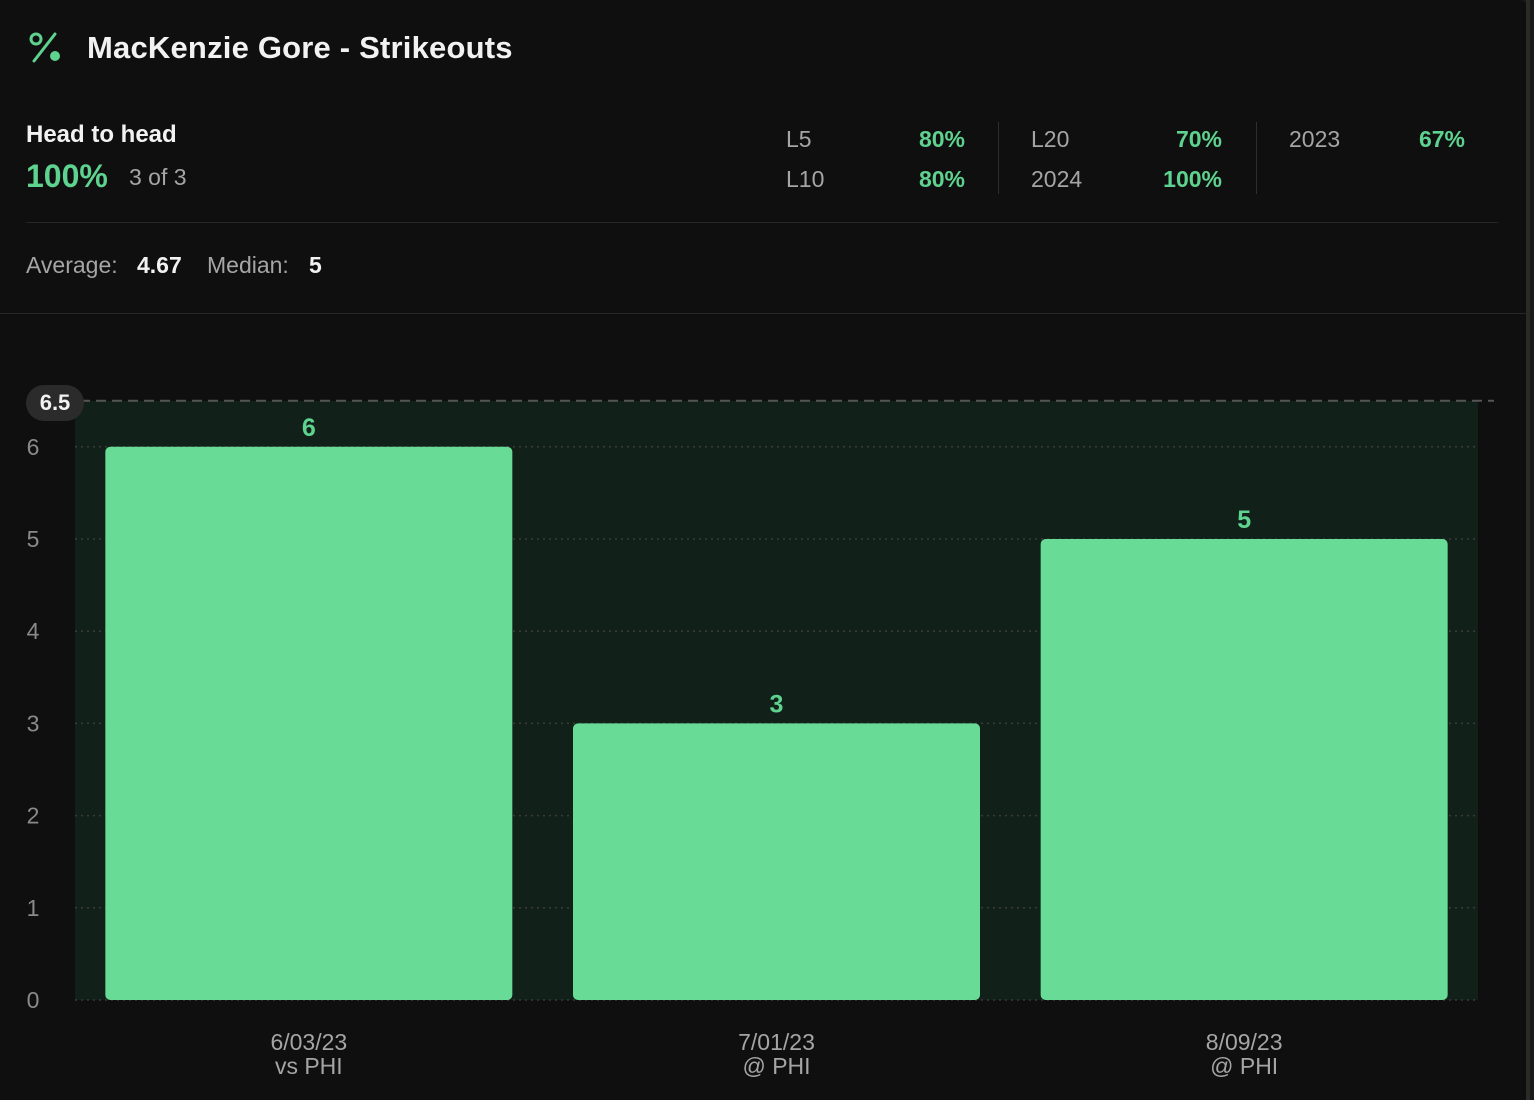  What do you see at coordinates (300, 47) in the screenshot?
I see `page-title: MacKenzie Gore - Strikeouts` at bounding box center [300, 47].